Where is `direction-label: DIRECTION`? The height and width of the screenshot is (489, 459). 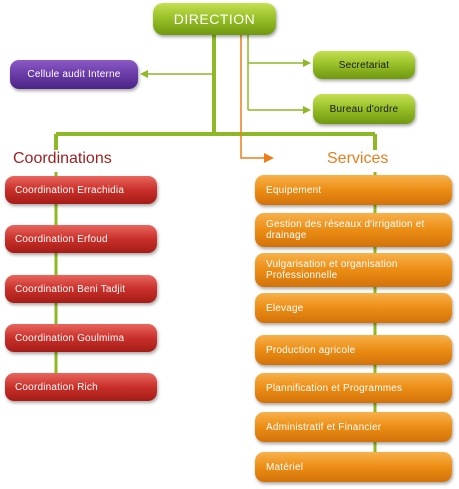
direction-label: DIRECTION is located at coordinates (214, 18).